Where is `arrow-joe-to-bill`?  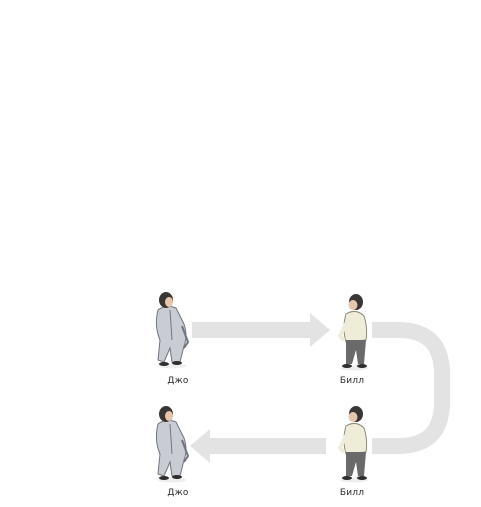 arrow-joe-to-bill is located at coordinates (261, 330).